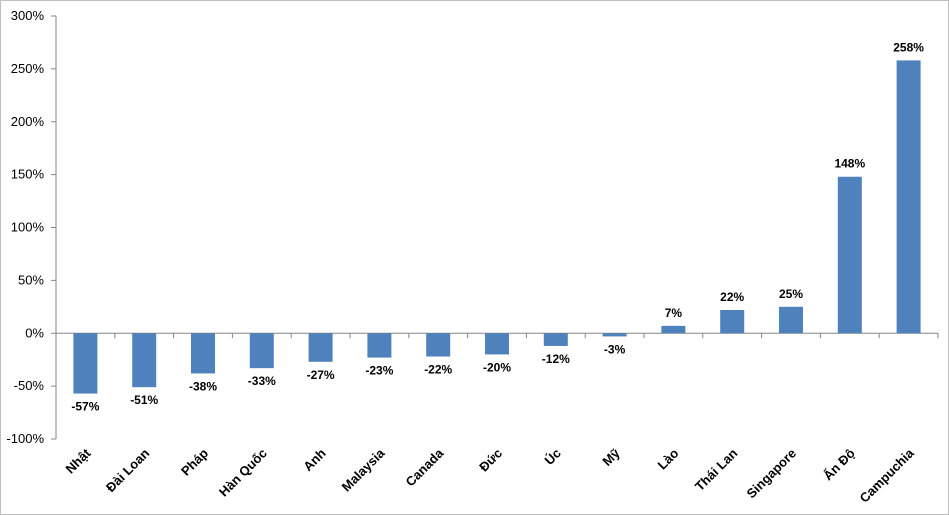  I want to click on category-label: Lào, so click(668, 458).